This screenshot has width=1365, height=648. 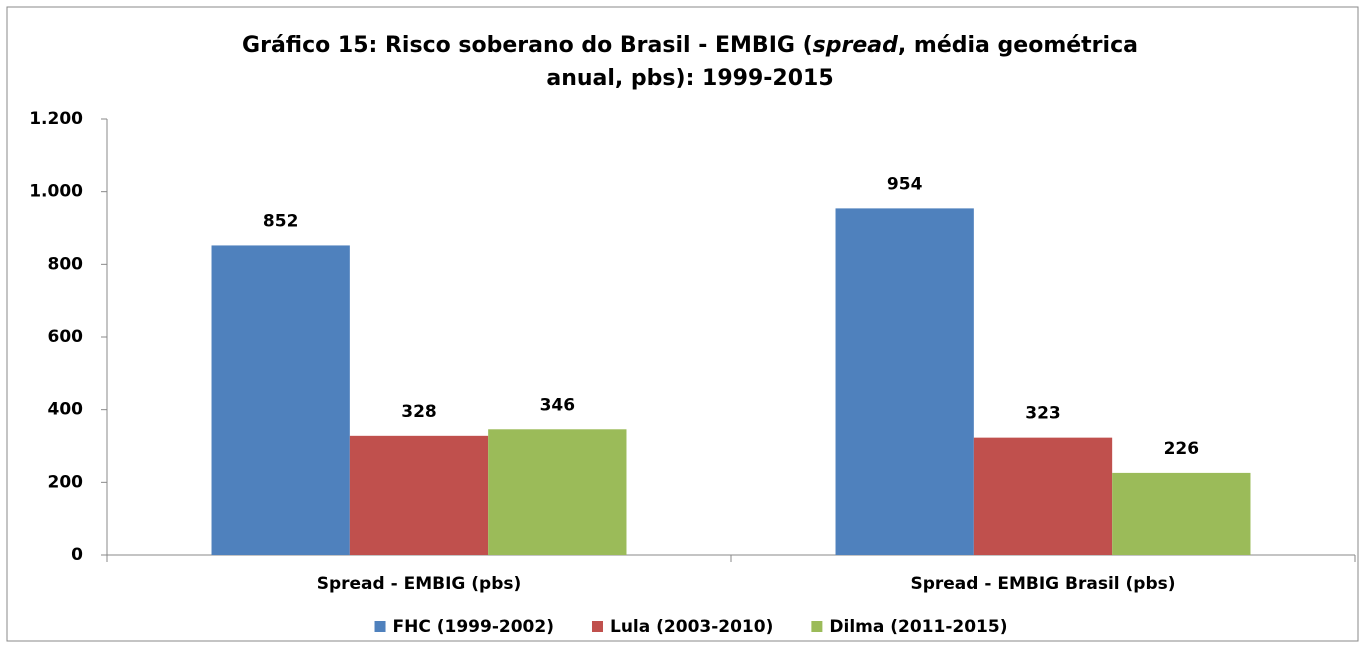 I want to click on y-tick-label: 200, so click(x=66, y=482).